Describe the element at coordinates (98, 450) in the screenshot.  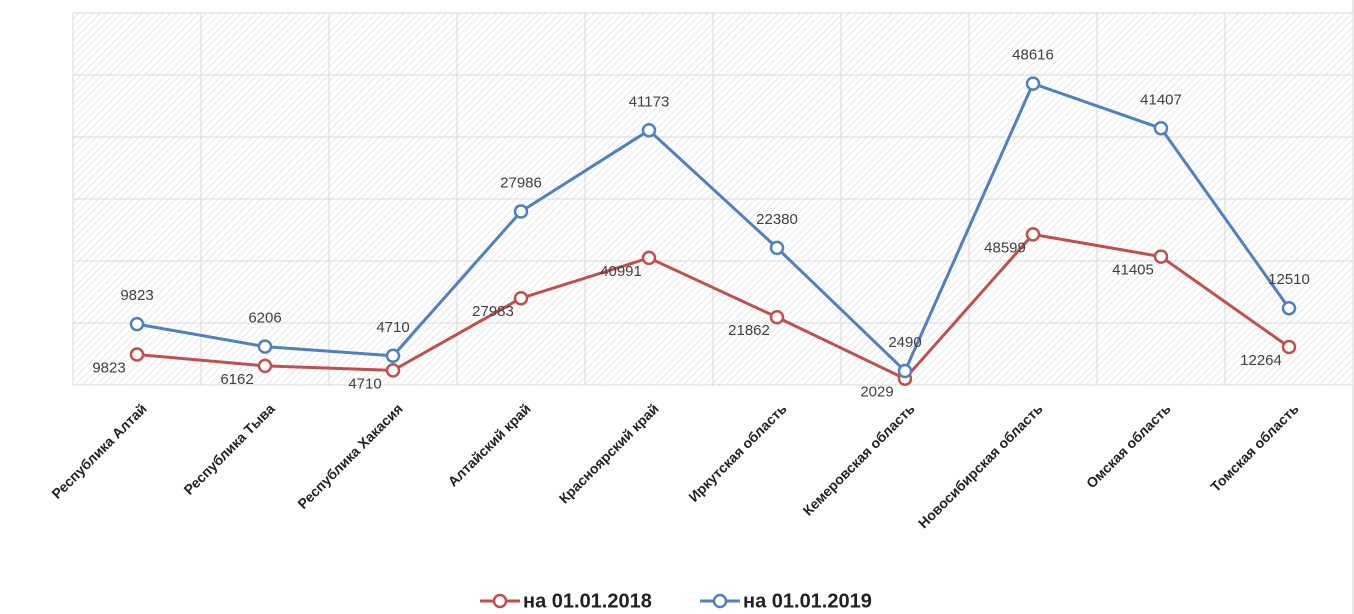
I see `x-tick-label: Республика Алтай` at that location.